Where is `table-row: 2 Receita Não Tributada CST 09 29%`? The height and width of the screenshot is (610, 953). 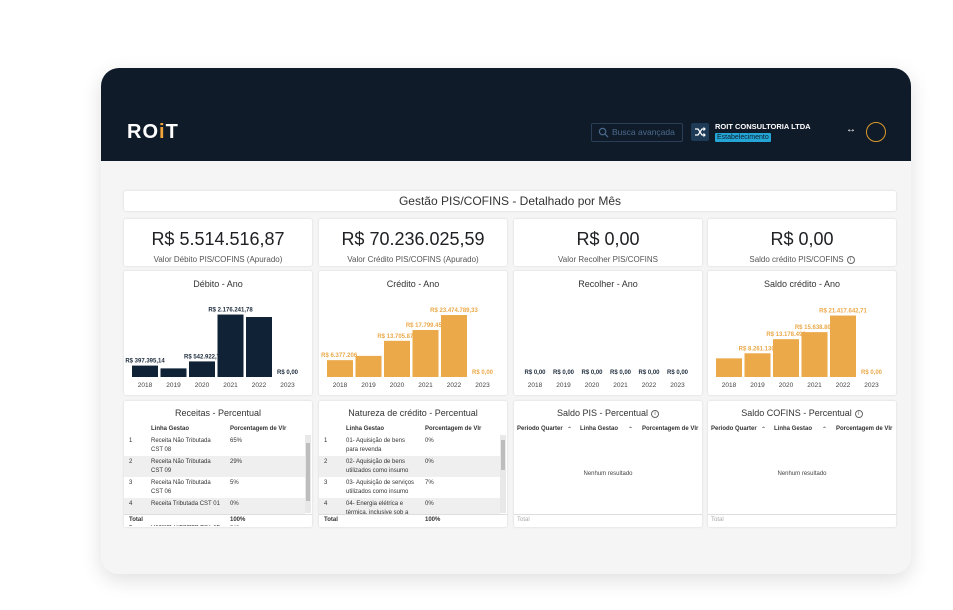
table-row: 2 Receita Não Tributada CST 09 29% is located at coordinates (214, 466).